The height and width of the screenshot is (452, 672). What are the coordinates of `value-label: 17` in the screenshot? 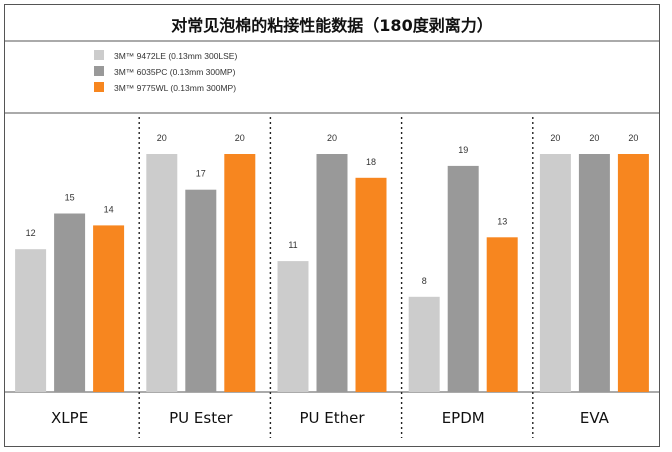 It's located at (201, 174).